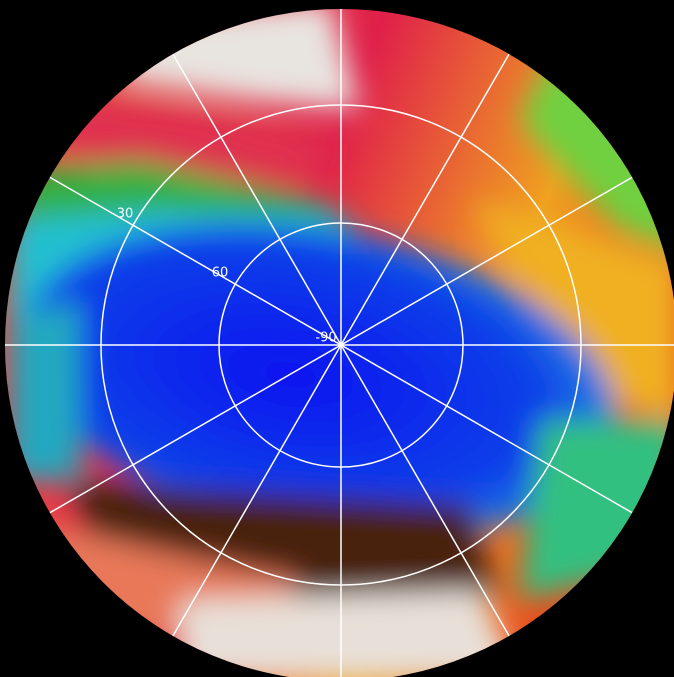 The width and height of the screenshot is (674, 677). I want to click on latitude-label: -90, so click(325, 338).